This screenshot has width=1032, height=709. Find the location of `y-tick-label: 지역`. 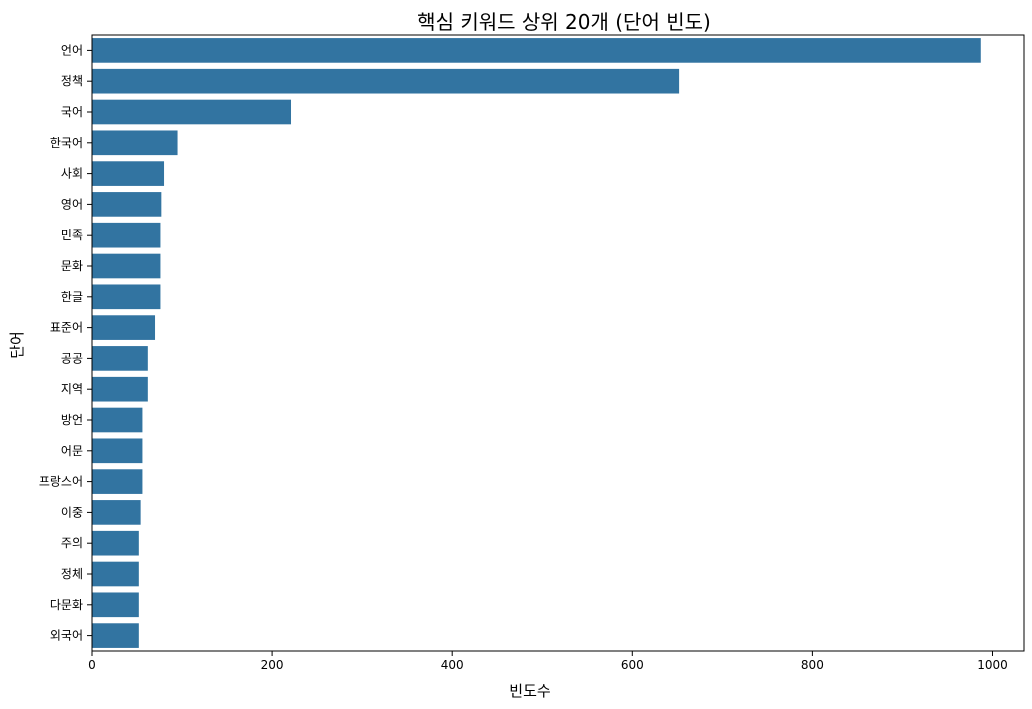

y-tick-label: 지역 is located at coordinates (72, 389).